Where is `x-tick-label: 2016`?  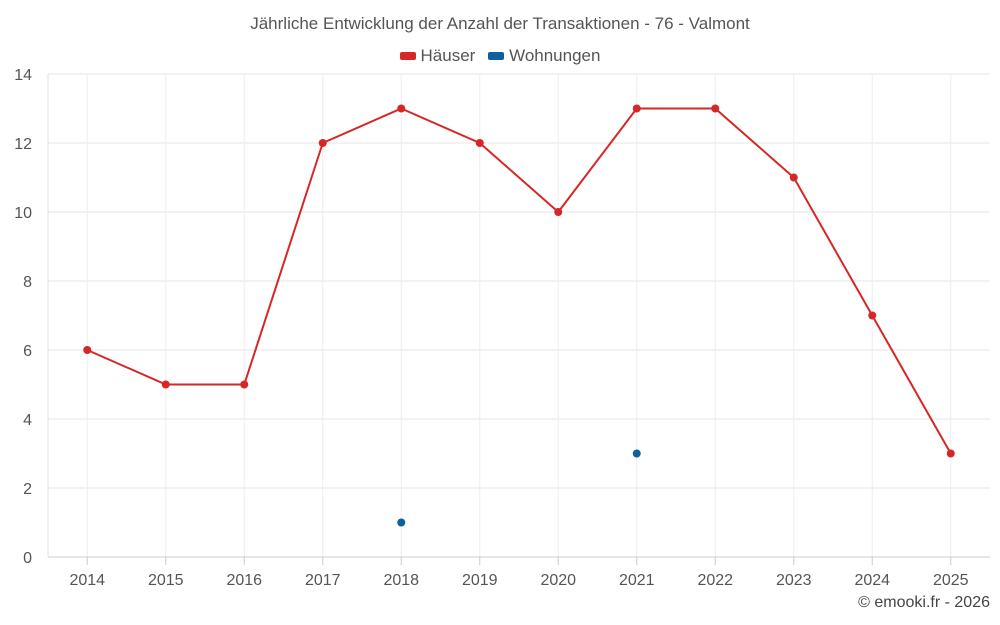
x-tick-label: 2016 is located at coordinates (244, 580).